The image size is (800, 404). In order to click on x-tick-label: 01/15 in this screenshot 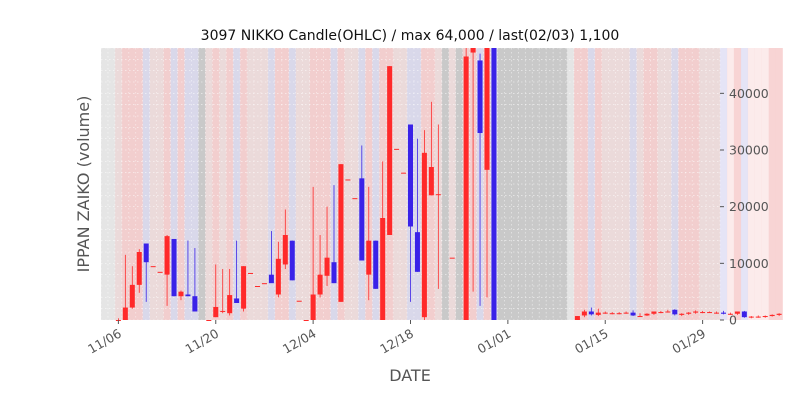, I will do `click(591, 341)`.